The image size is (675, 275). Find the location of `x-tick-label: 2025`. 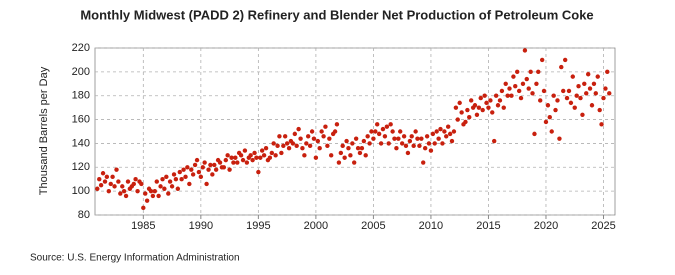

x-tick-label: 2025 is located at coordinates (603, 226).